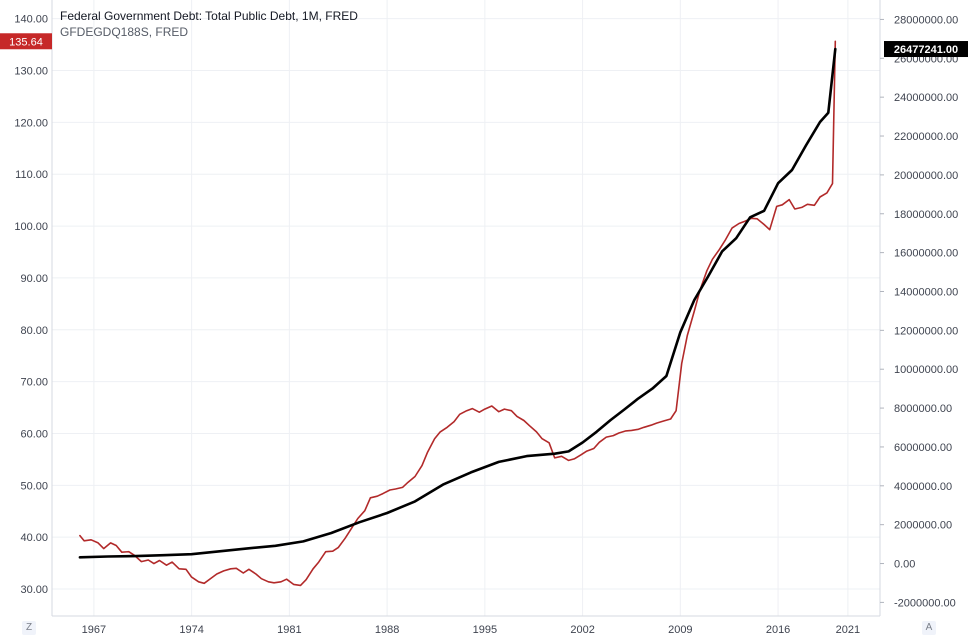  Describe the element at coordinates (923, 448) in the screenshot. I see `right-axis-tick-label: 6000000.00` at that location.